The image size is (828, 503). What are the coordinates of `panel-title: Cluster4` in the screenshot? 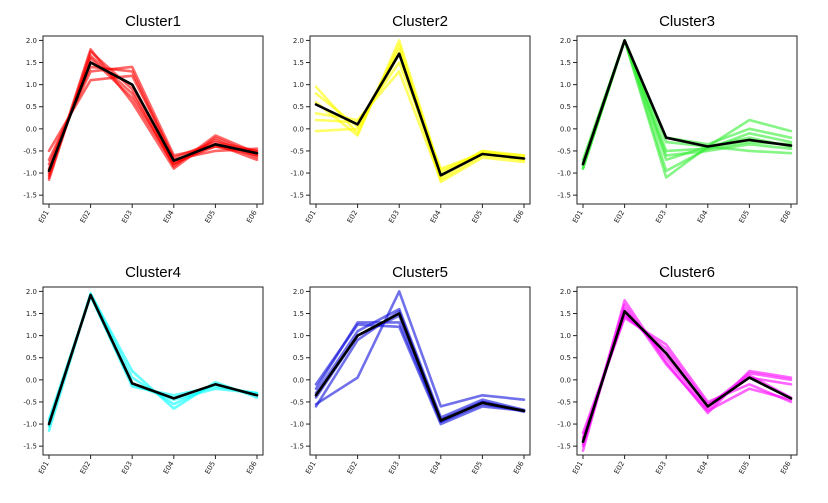 It's located at (153, 272).